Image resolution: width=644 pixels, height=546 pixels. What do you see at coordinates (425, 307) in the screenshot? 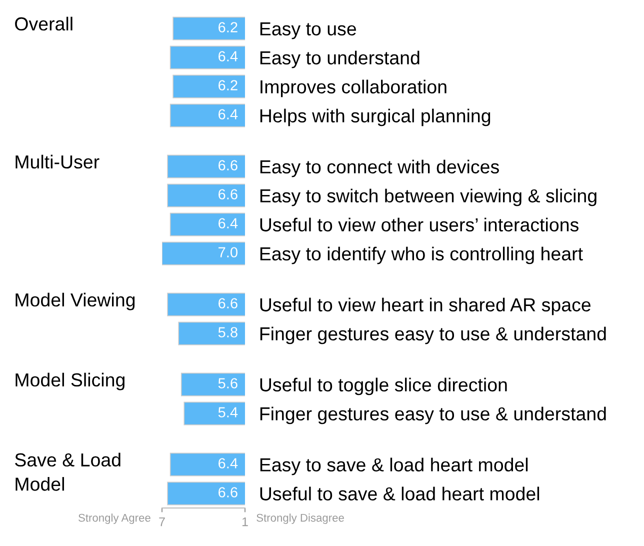
I see `y-tick-label: Useful to view heart in shared AR space` at bounding box center [425, 307].